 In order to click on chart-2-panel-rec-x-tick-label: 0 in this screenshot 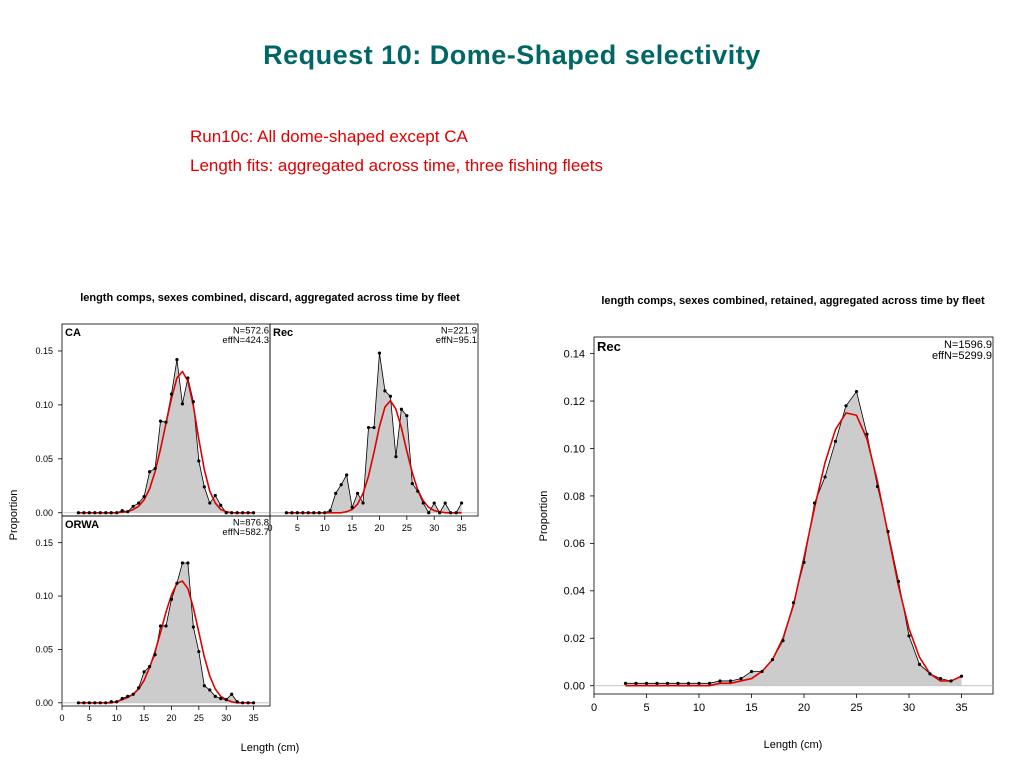, I will do `click(594, 708)`.